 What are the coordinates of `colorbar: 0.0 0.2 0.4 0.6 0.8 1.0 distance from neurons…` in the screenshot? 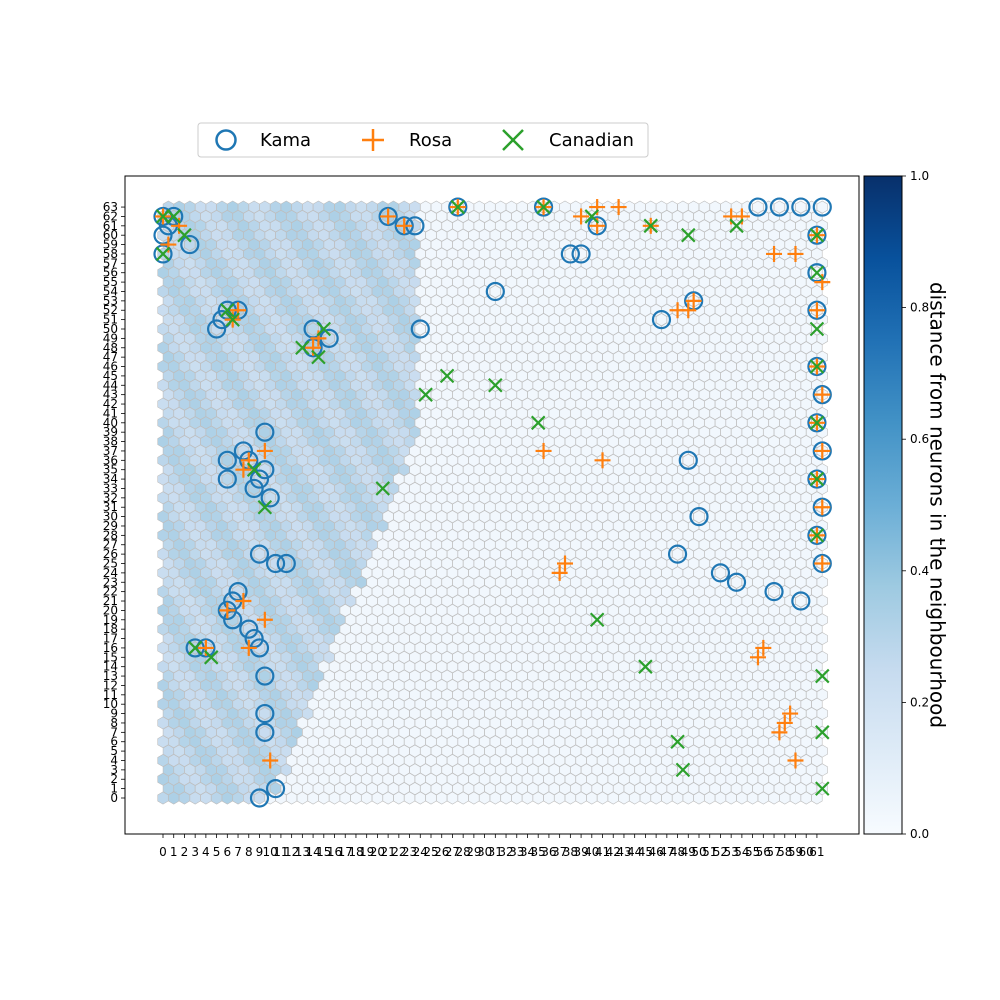 It's located at (906, 505).